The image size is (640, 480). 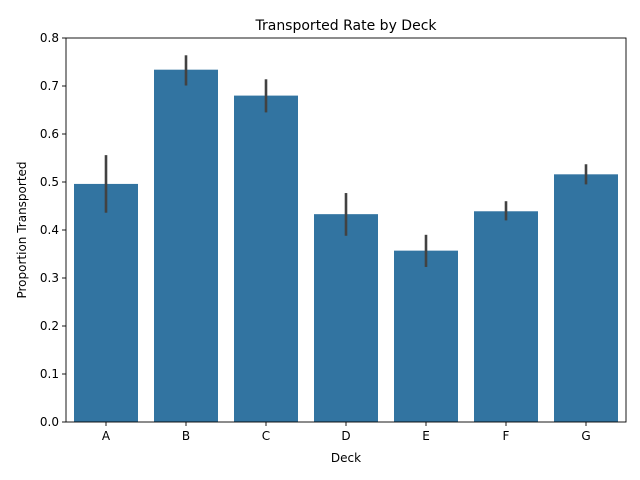 What do you see at coordinates (49, 86) in the screenshot?
I see `y-tick-label: 0.7` at bounding box center [49, 86].